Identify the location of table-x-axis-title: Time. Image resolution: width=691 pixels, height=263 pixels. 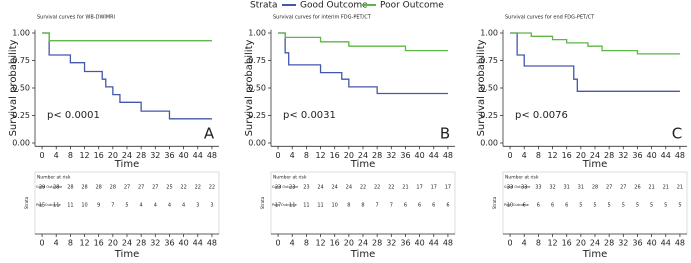
(362, 254).